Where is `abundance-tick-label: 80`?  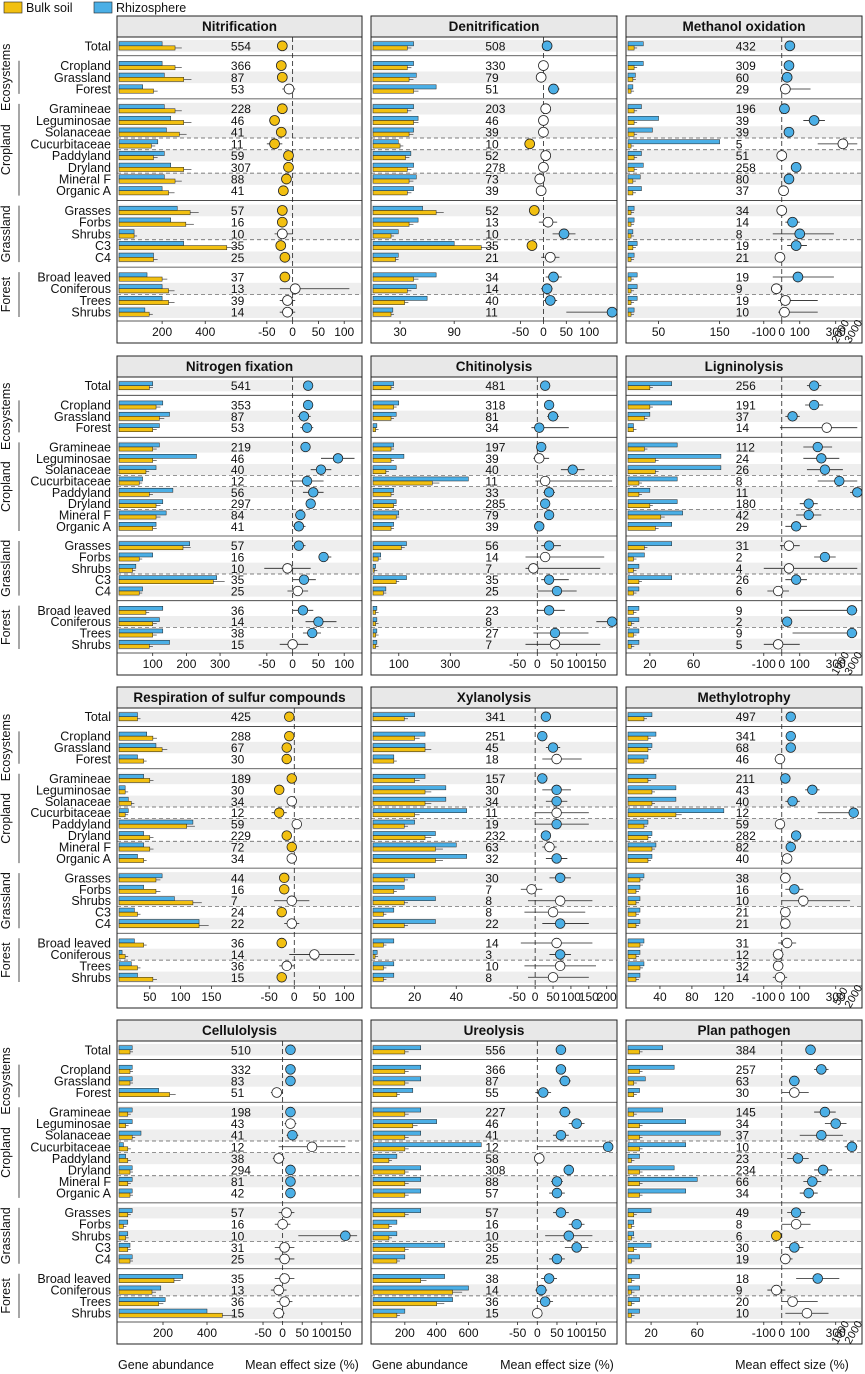 abundance-tick-label: 80 is located at coordinates (692, 997).